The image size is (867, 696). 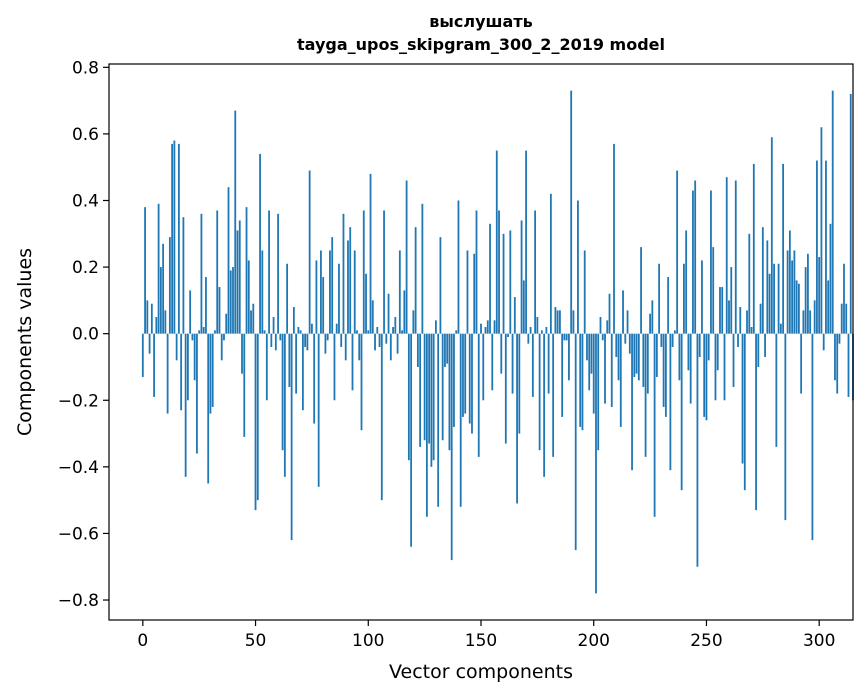 I want to click on y-axis-label: Components values, so click(x=25, y=342).